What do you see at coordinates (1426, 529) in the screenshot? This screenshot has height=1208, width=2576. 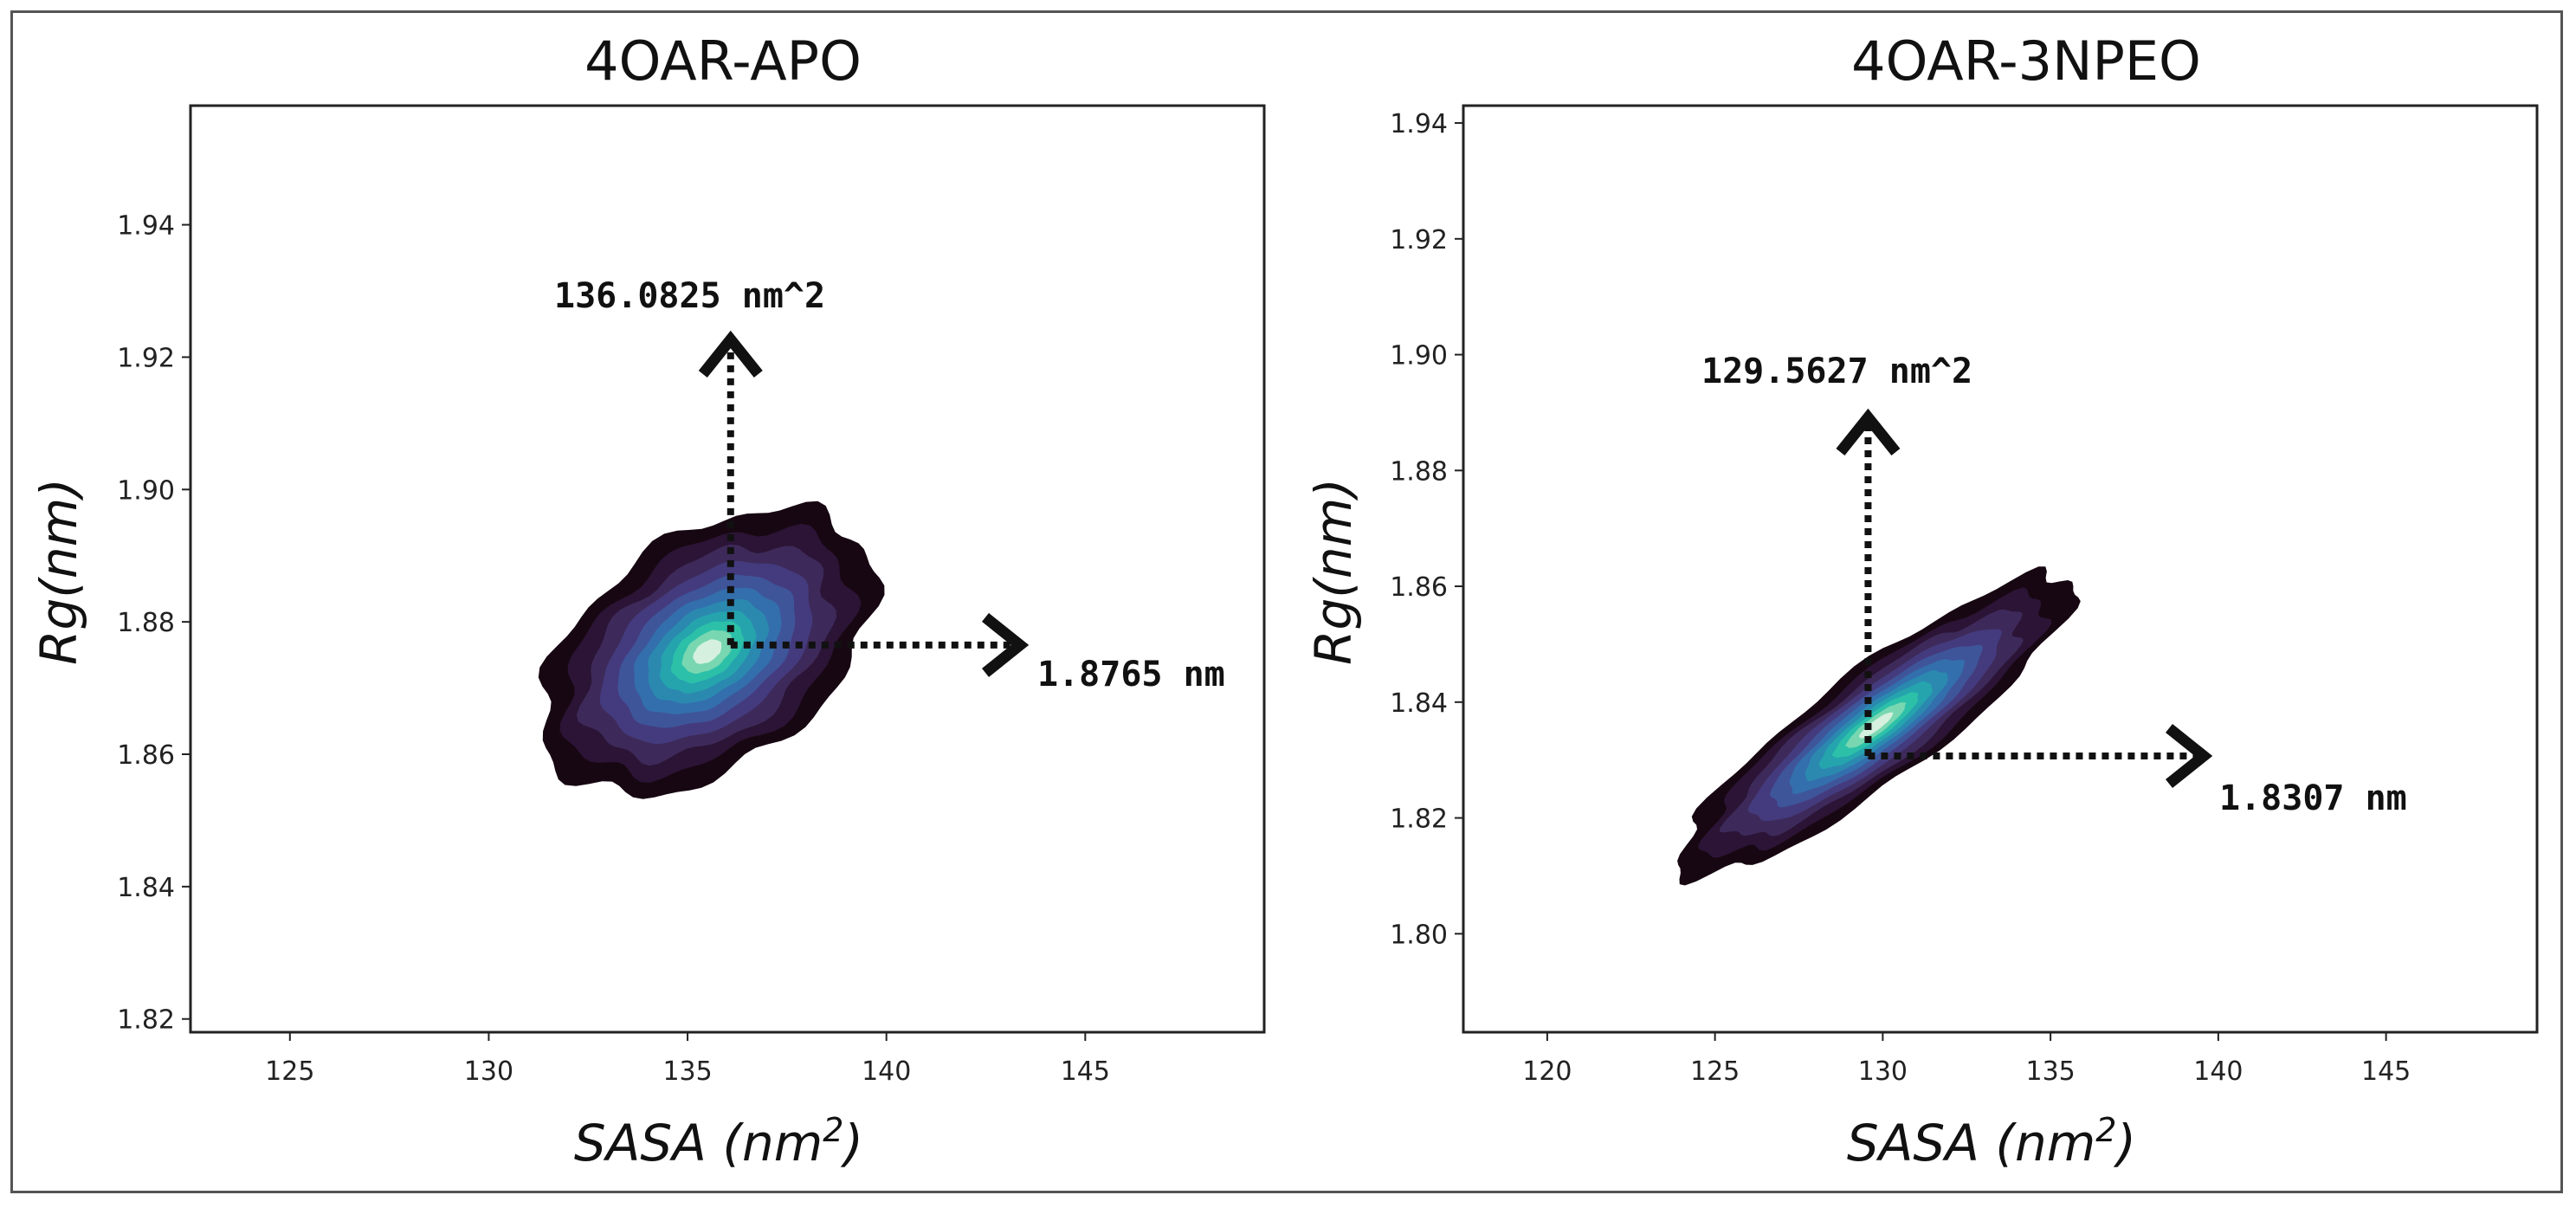 I see `y-axis-ticks: 1.80 1.82 1.84 1.86 1.88 1.90 1.92 1.94` at bounding box center [1426, 529].